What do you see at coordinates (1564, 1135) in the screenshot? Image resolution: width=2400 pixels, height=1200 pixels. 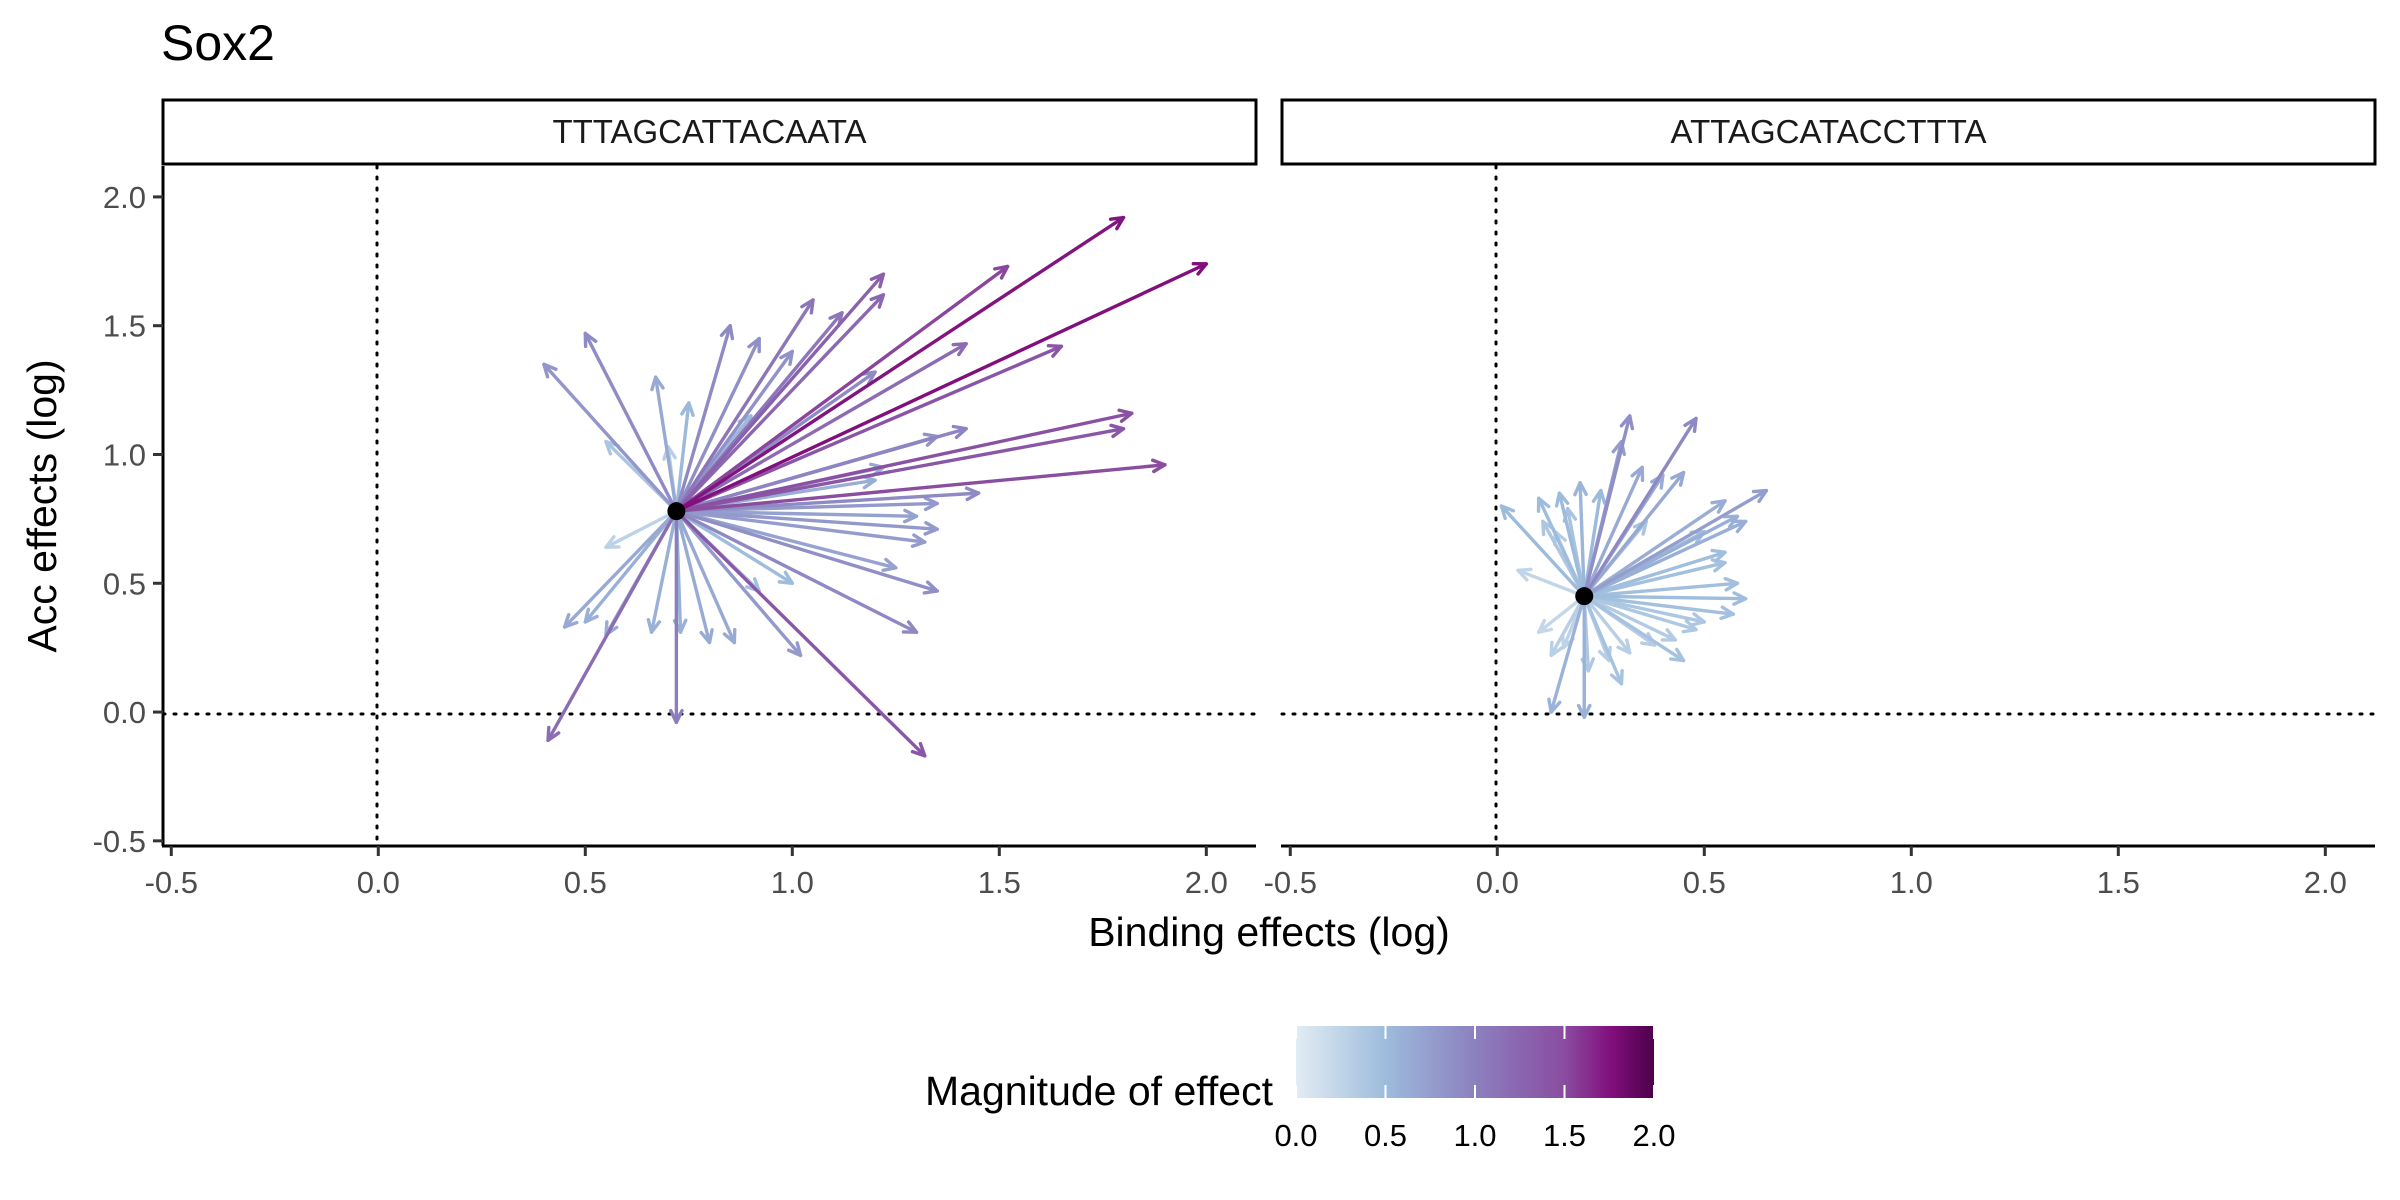 I see `colorbar-tick-label: 1.5` at bounding box center [1564, 1135].